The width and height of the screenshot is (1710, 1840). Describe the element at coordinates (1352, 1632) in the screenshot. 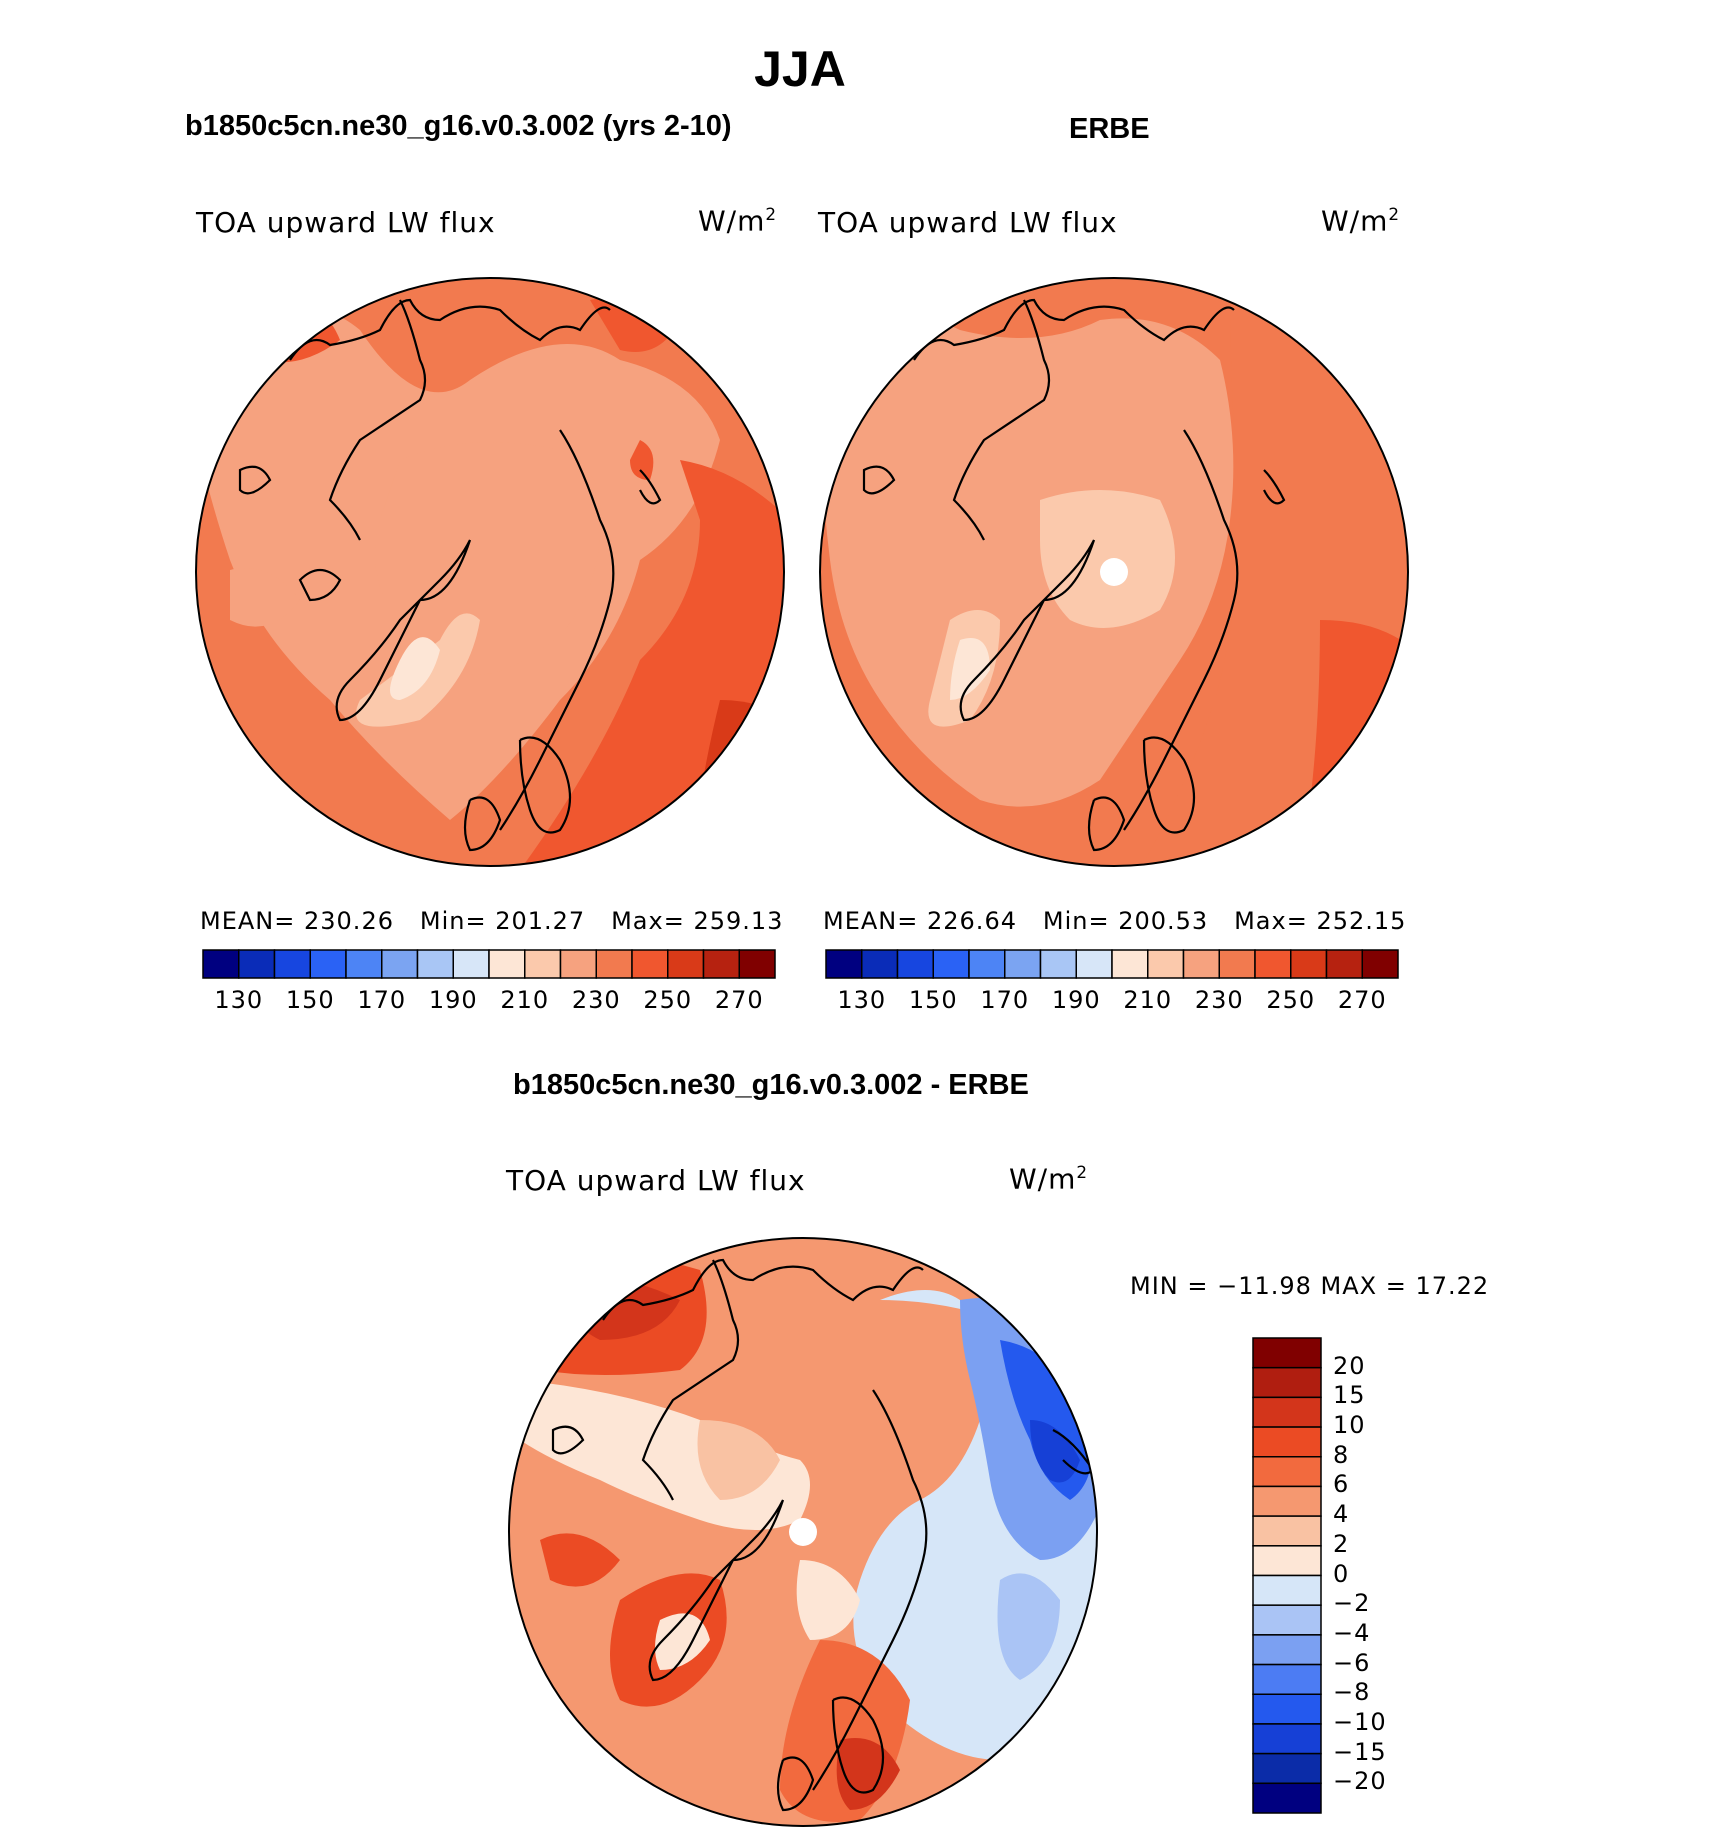

I see `colorbar-tick-label: −4` at that location.